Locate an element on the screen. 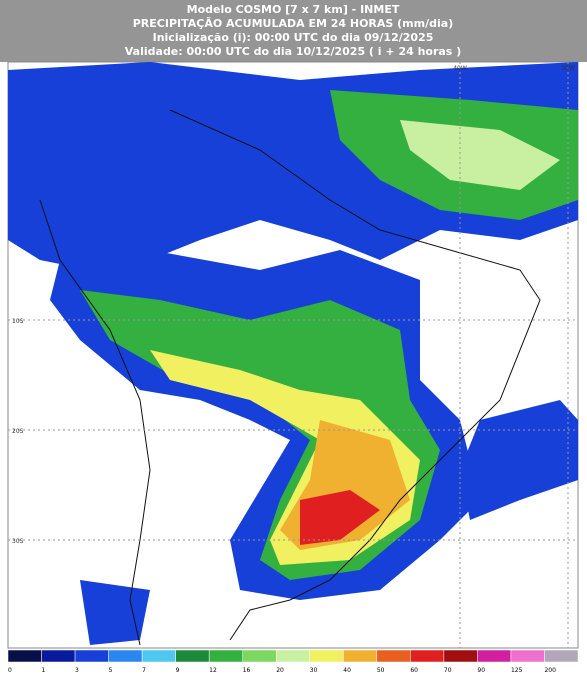  precip-blue-patagonia is located at coordinates (115, 612).